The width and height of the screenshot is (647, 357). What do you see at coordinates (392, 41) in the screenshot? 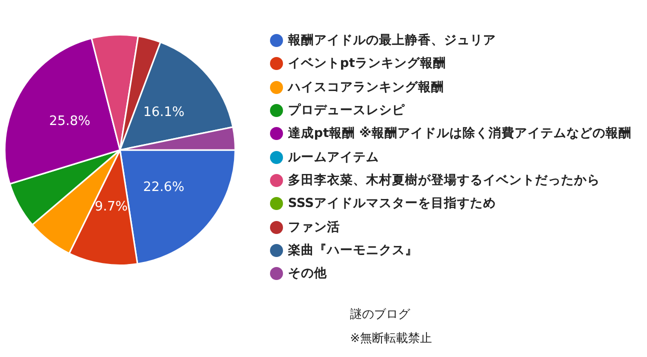
I see `legend-label: 報酬アイドルの最上静香、ジュリア` at bounding box center [392, 41].